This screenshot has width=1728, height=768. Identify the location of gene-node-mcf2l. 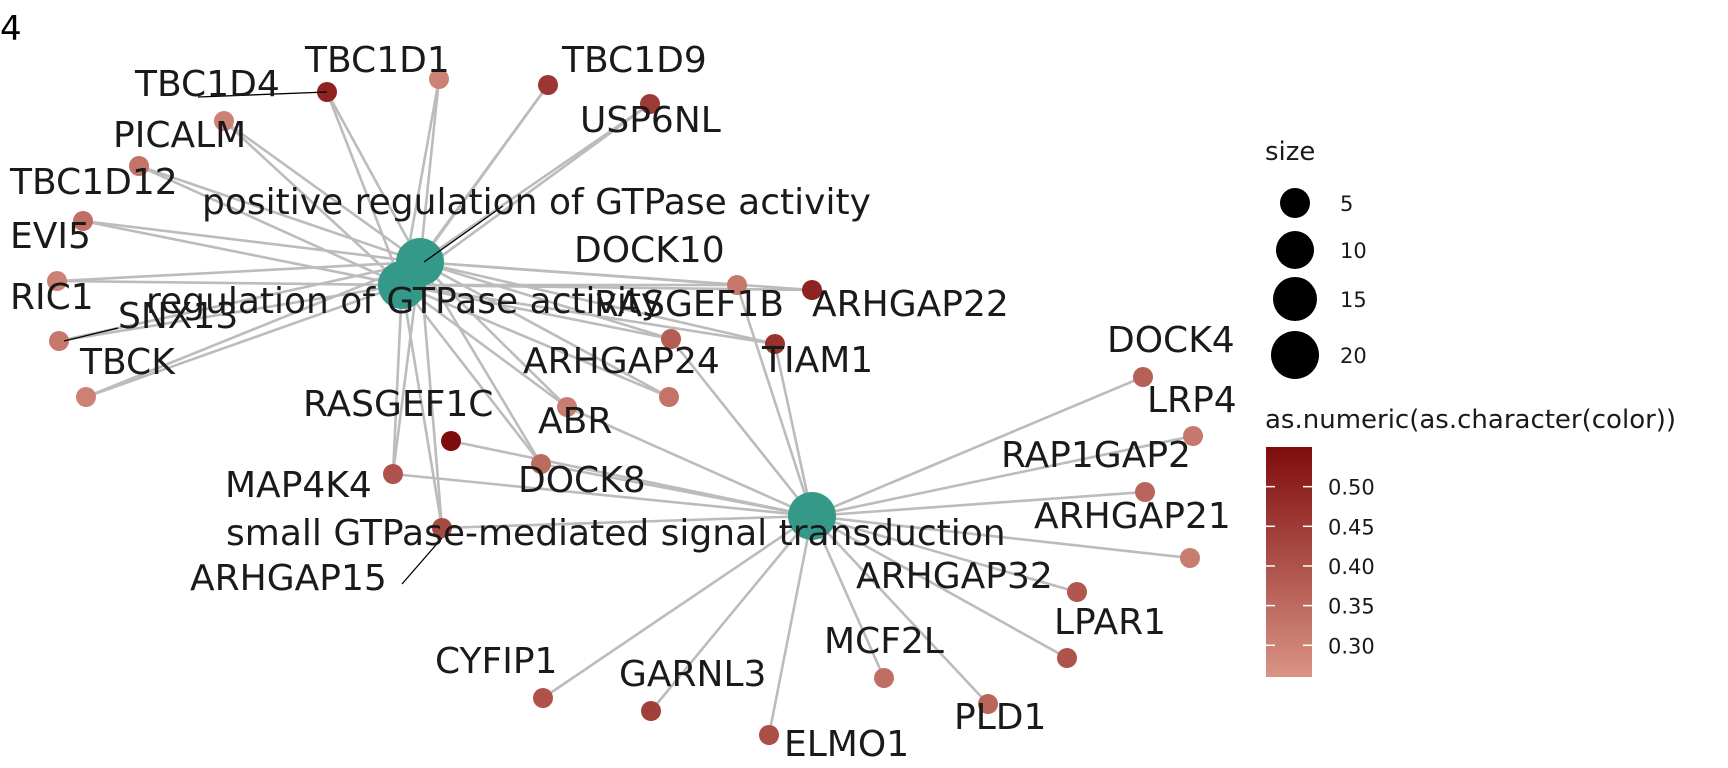
(884, 678).